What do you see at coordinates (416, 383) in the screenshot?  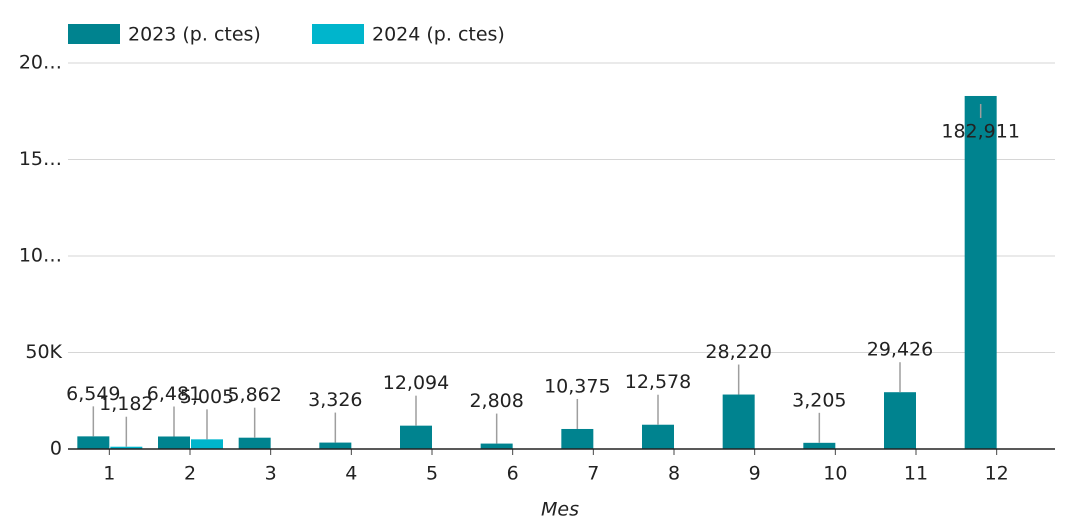 I see `data-label: 12,094` at bounding box center [416, 383].